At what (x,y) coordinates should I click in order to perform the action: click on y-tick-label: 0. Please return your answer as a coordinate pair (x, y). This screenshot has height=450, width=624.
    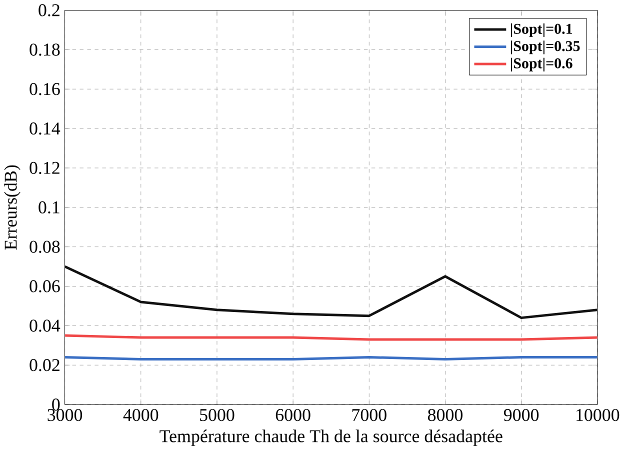
    Looking at the image, I should click on (56, 404).